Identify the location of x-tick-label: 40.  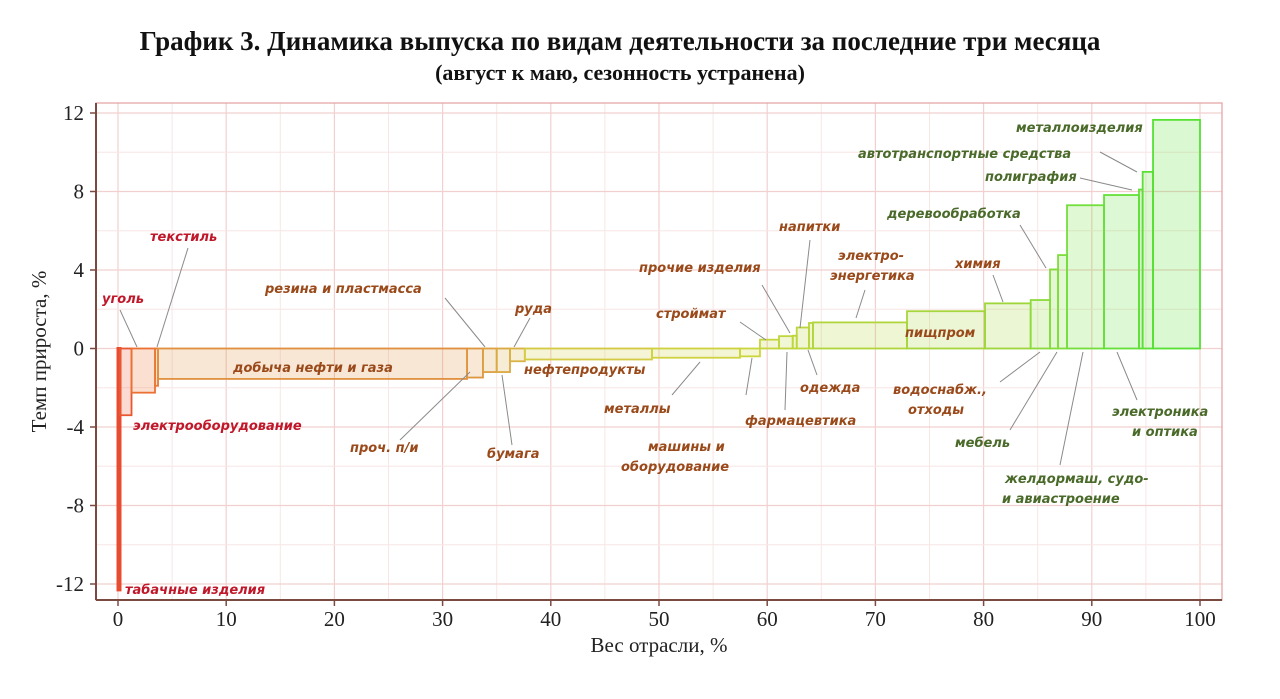
(550, 619).